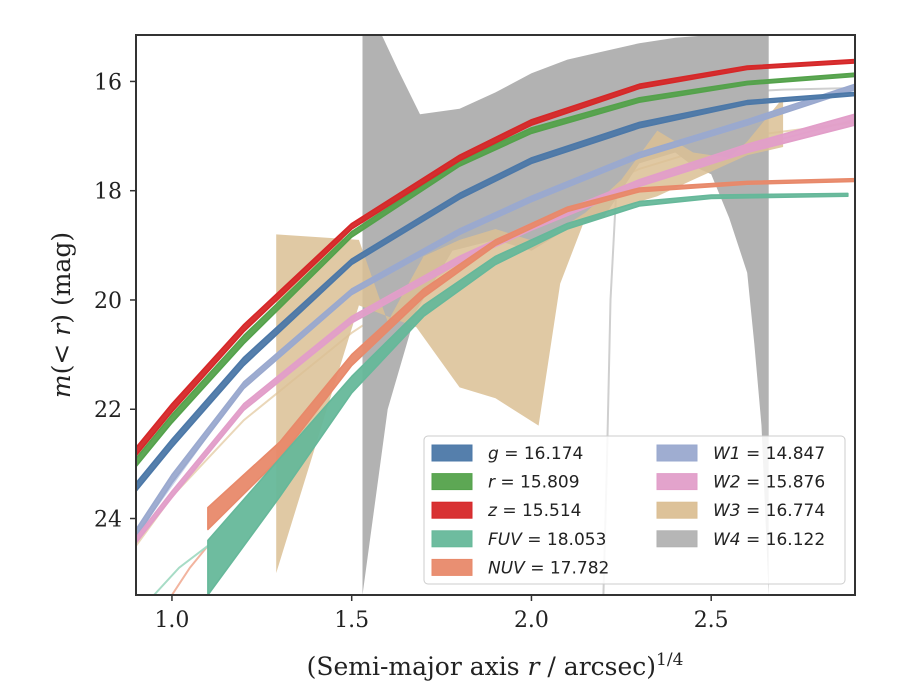 The width and height of the screenshot is (900, 700). Describe the element at coordinates (769, 483) in the screenshot. I see `legend-label-w2: W2 = 15.876` at that location.